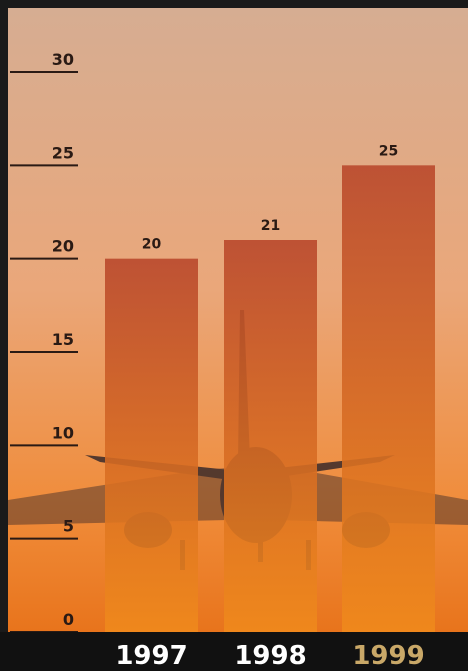 The height and width of the screenshot is (671, 468). What do you see at coordinates (63, 59) in the screenshot?
I see `y-tick-label: 30` at bounding box center [63, 59].